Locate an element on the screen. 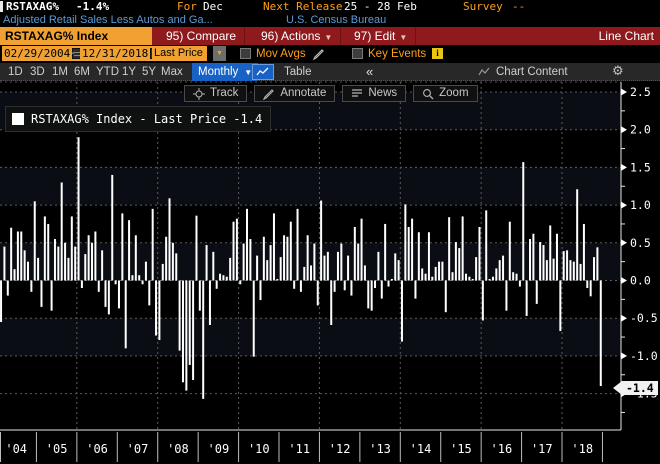  svg-text: 0.5 is located at coordinates (640, 243).